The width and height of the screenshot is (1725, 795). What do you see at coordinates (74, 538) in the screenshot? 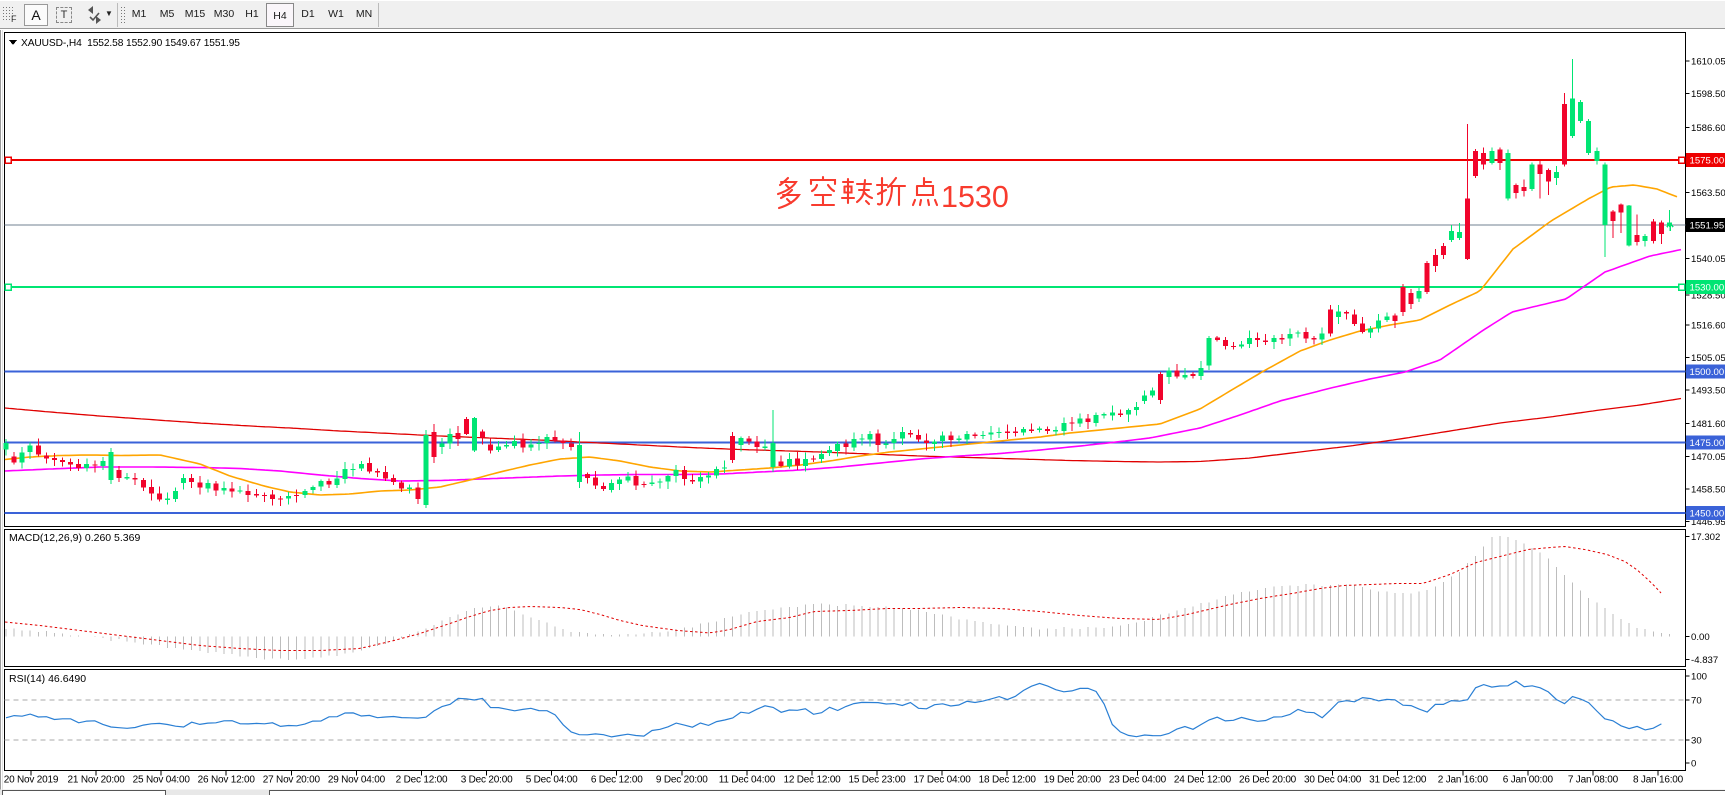
I see `svg-text: MACD(12,26,9) 0.260 5.369` at bounding box center [74, 538].